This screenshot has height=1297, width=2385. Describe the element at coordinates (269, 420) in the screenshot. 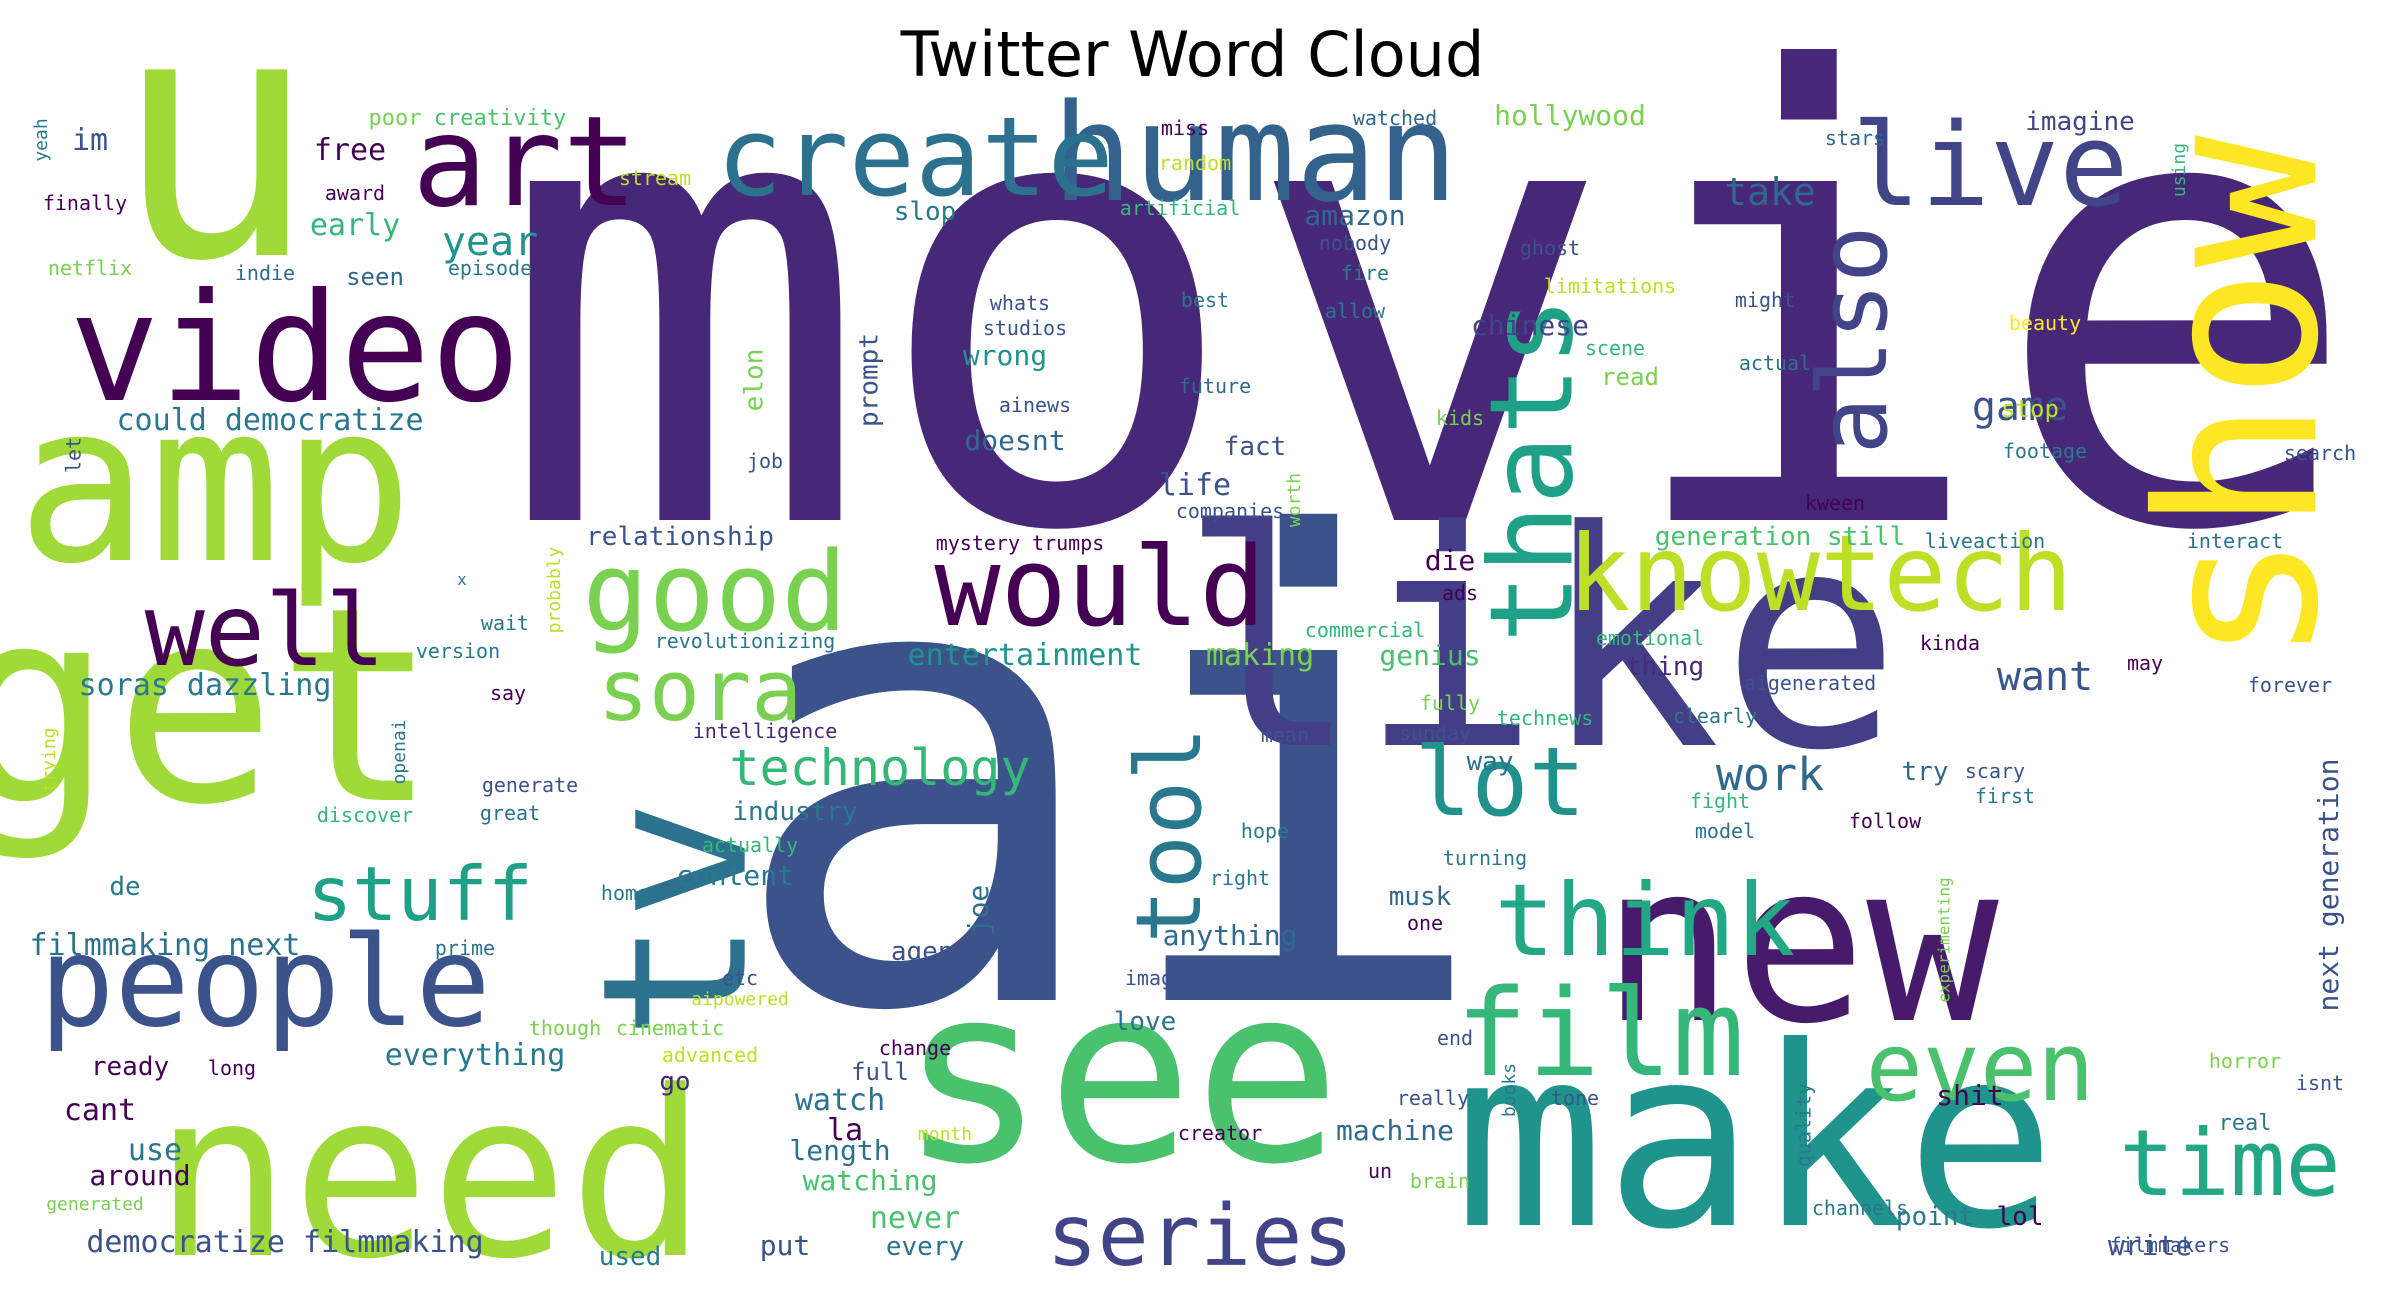

I see `word-could-democratize: could democratize` at that location.